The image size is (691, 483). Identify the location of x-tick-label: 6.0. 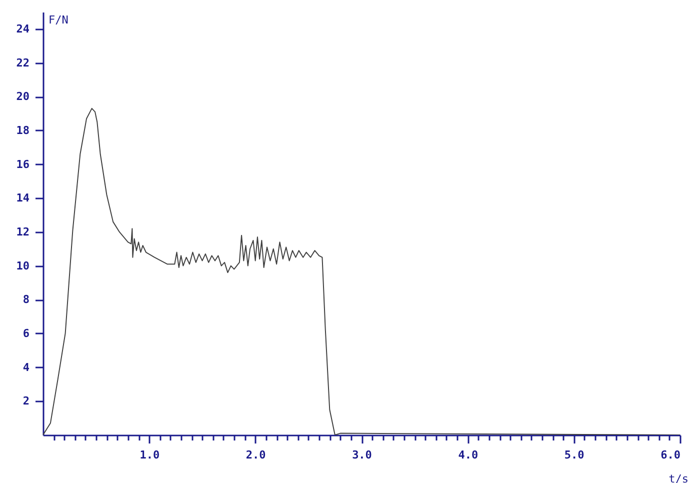
(670, 455).